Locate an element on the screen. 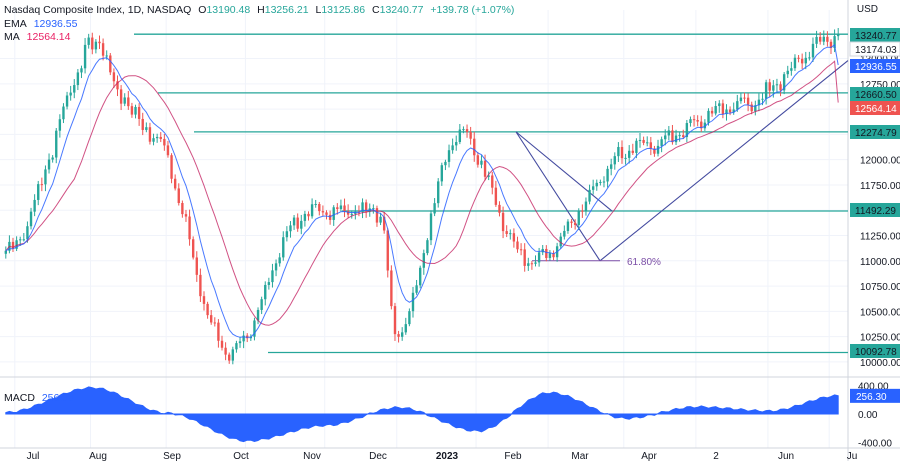 This screenshot has width=900, height=461. price-tag-label: 11492.29 is located at coordinates (875, 211).